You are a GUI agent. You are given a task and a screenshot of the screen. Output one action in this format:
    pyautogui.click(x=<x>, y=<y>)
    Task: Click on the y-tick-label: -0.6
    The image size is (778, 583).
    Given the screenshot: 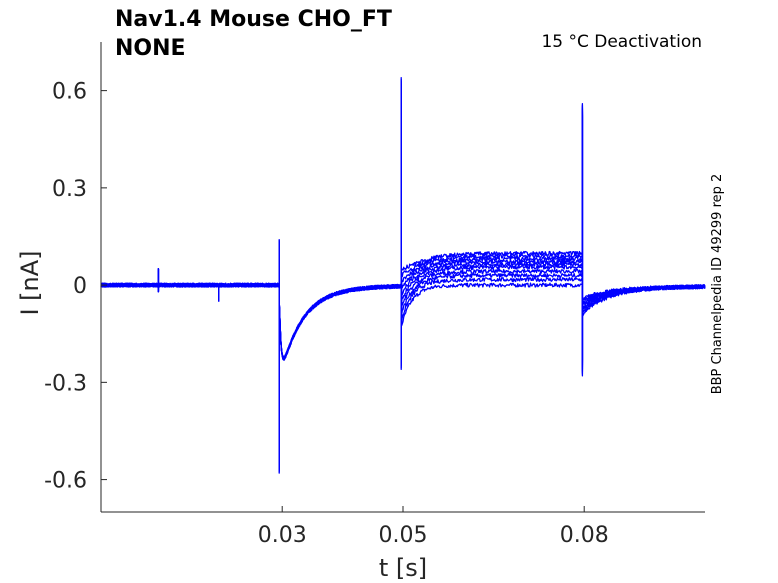 What is the action you would take?
    pyautogui.click(x=65, y=481)
    